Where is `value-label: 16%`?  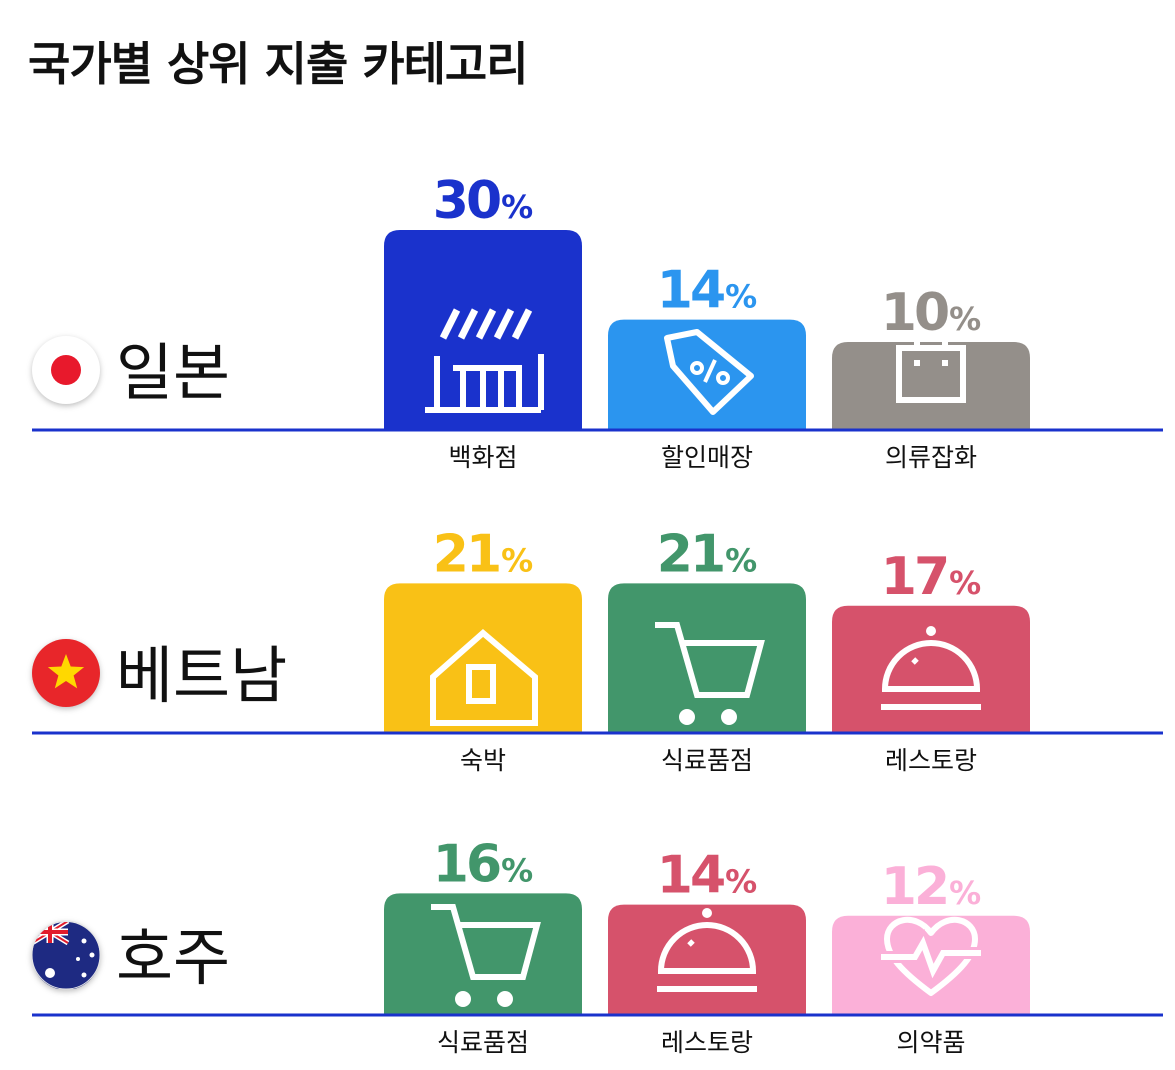
value-label: 16% is located at coordinates (483, 864).